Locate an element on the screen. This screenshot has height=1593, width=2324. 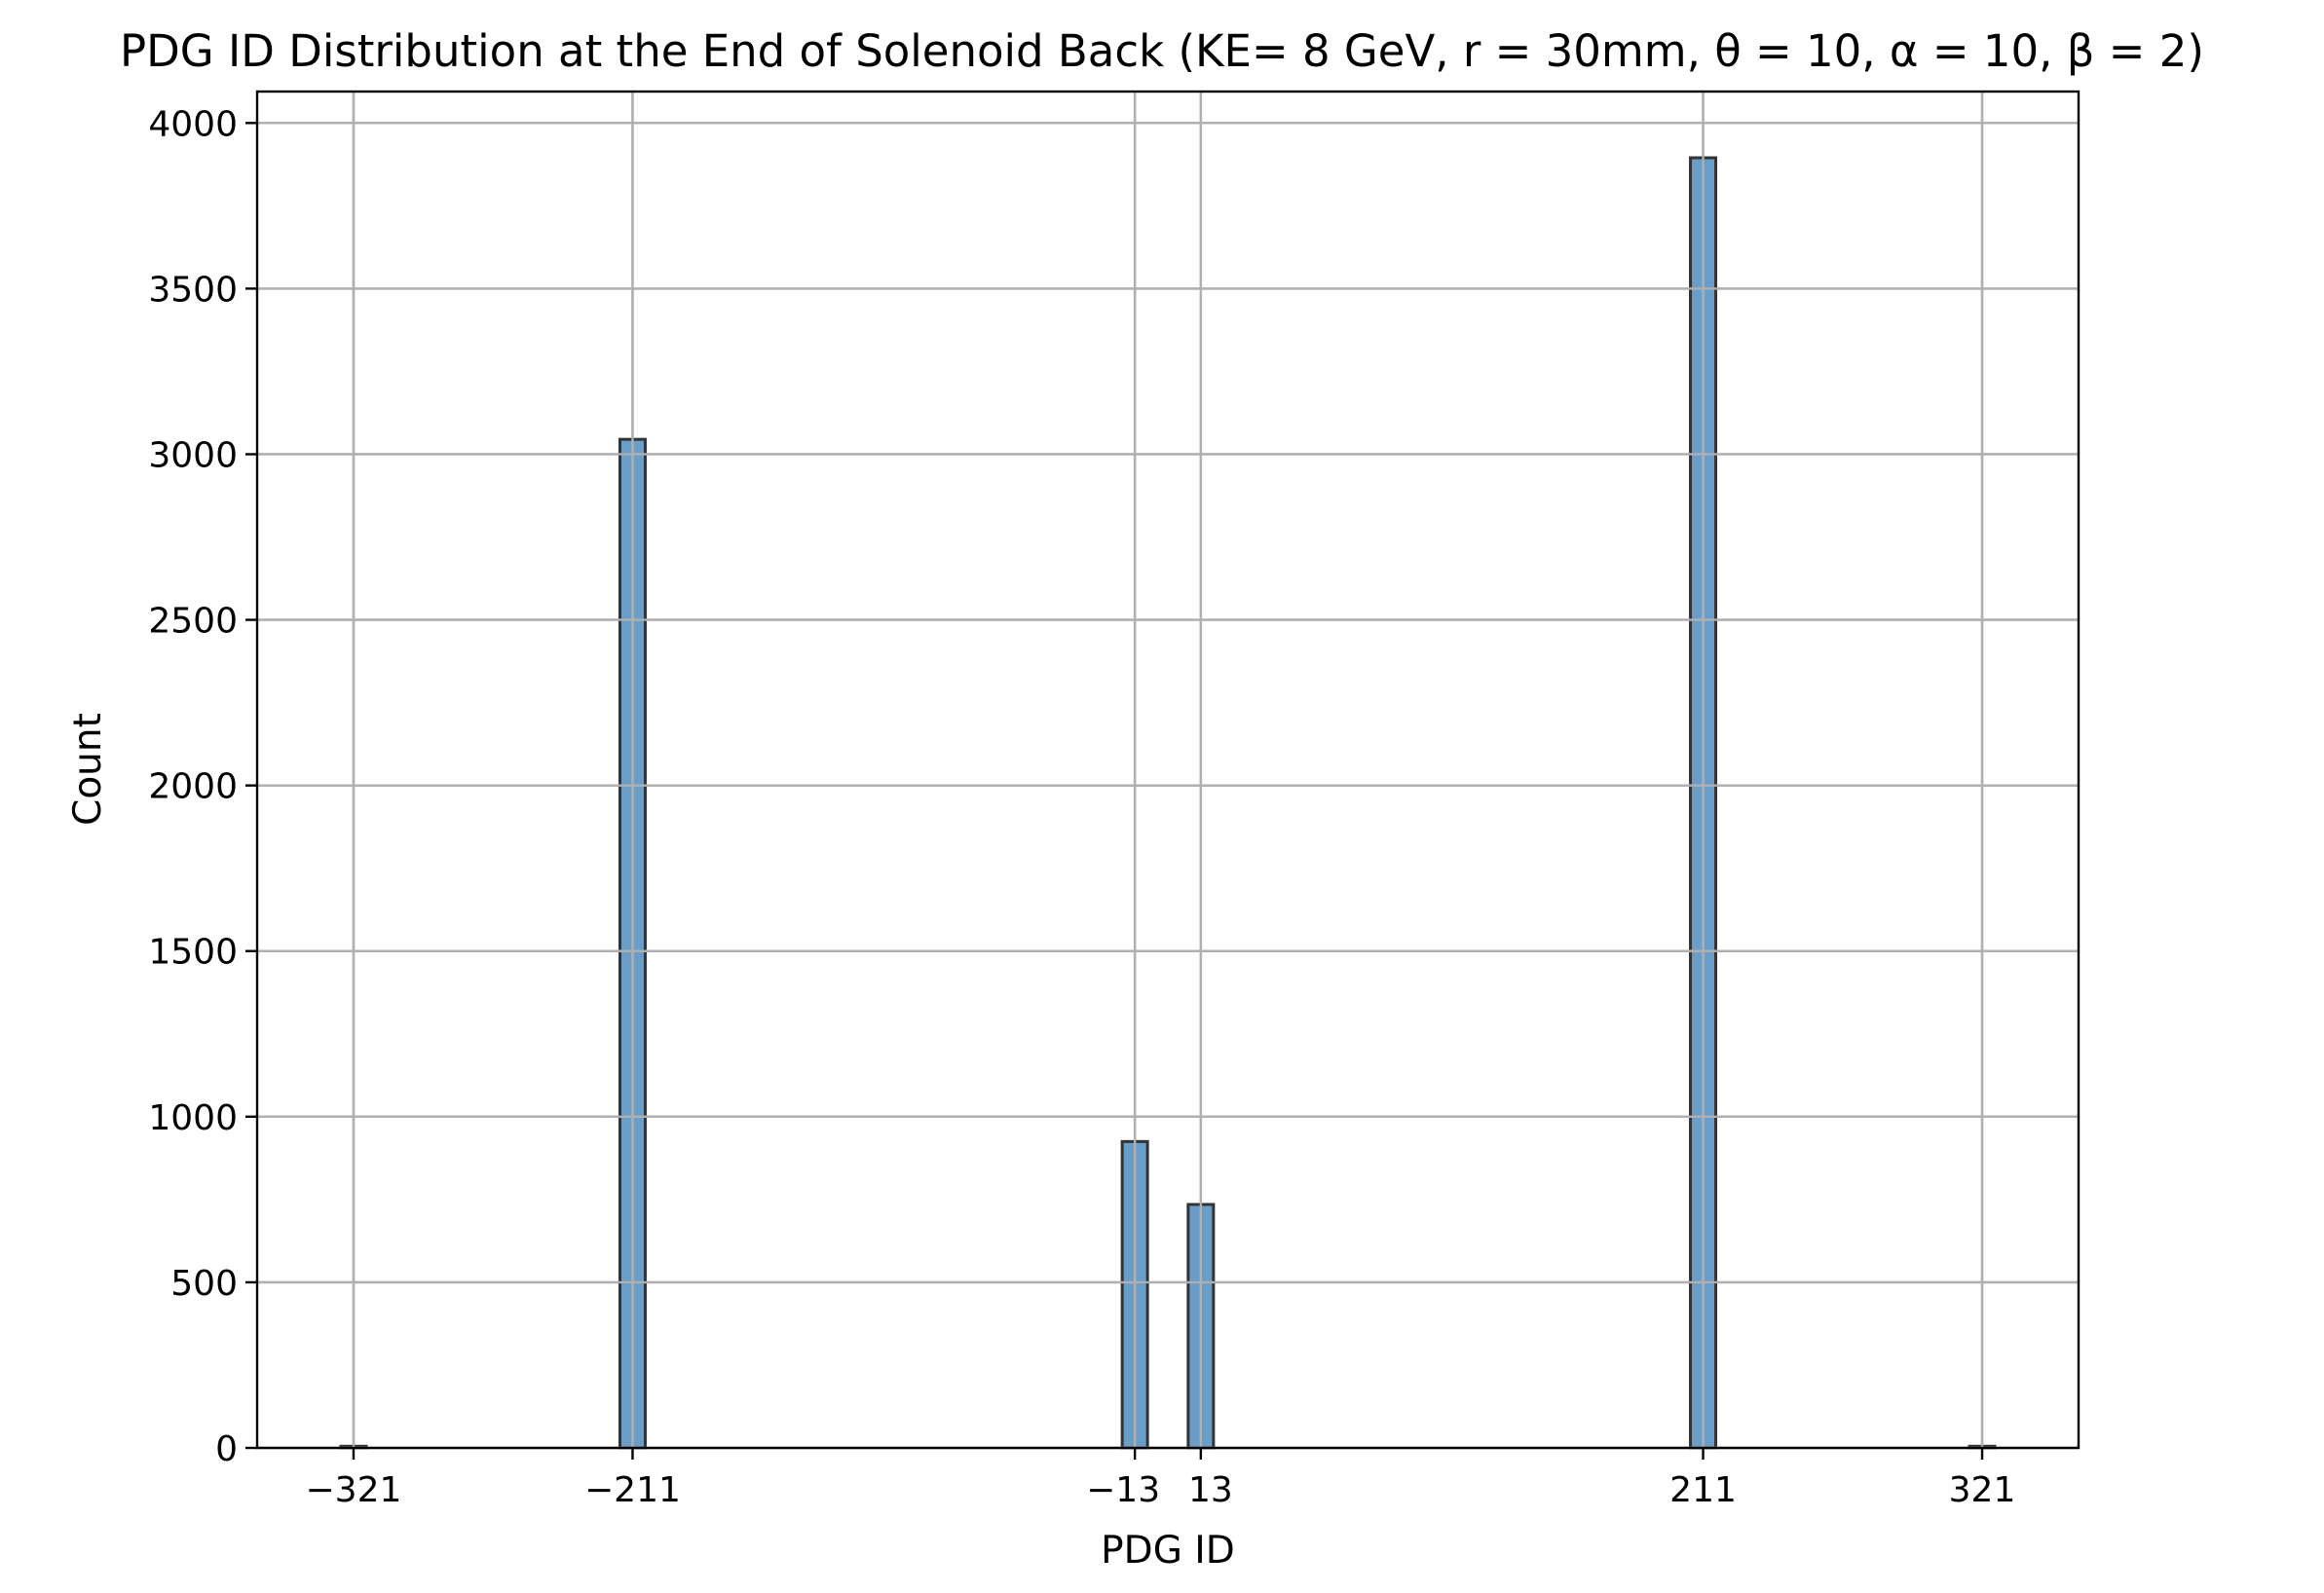
y-tick-label: 3000 is located at coordinates (193, 455).